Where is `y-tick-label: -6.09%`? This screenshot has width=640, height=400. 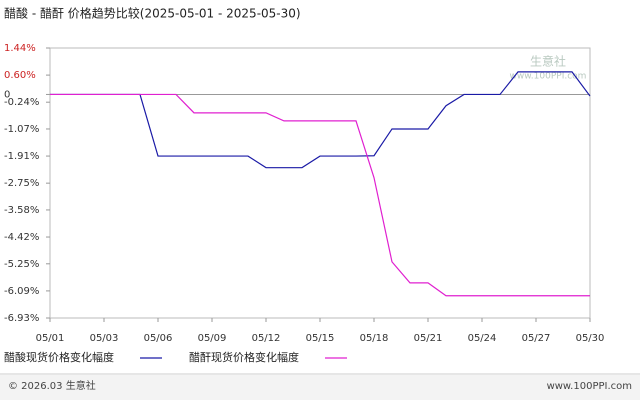 y-tick-label: -6.09% is located at coordinates (21, 291).